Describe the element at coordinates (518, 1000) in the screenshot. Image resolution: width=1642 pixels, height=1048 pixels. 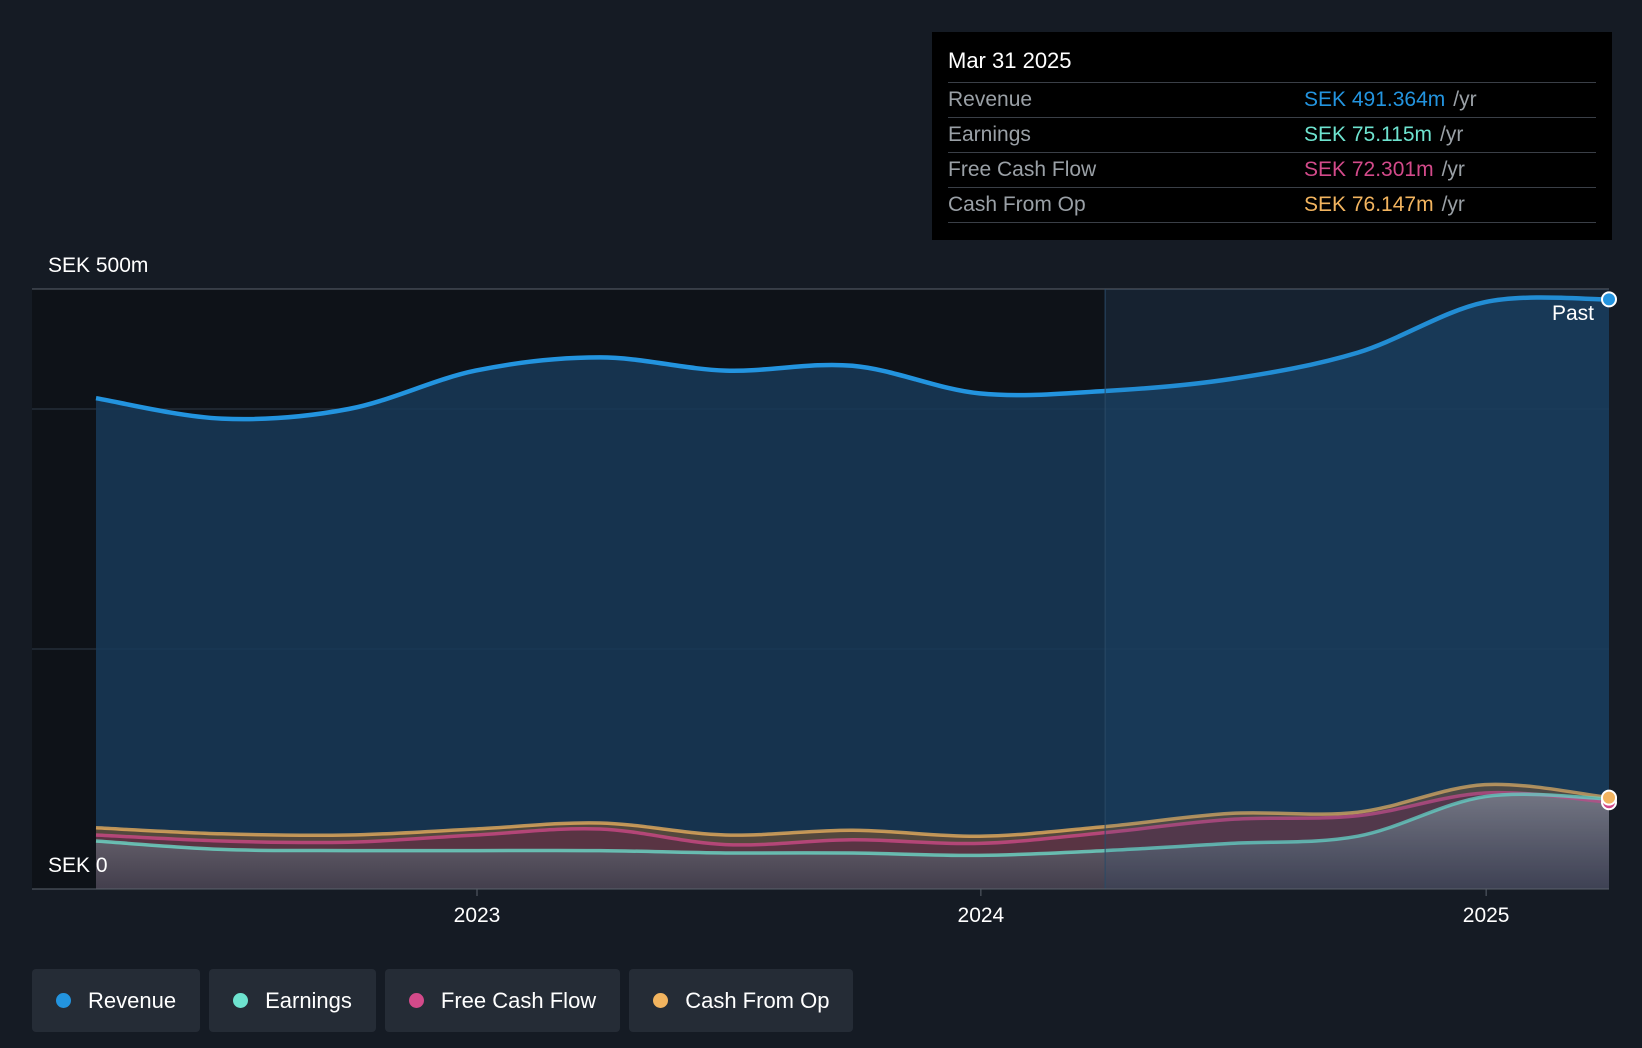
I see `legend-label: Free Cash Flow` at that location.